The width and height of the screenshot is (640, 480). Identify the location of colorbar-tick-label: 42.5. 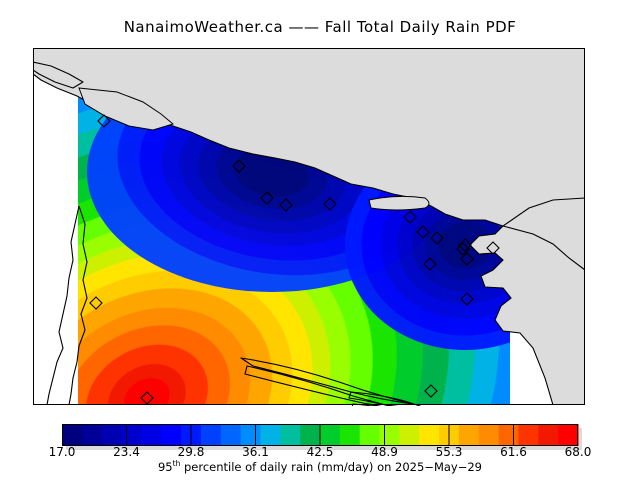
(320, 452).